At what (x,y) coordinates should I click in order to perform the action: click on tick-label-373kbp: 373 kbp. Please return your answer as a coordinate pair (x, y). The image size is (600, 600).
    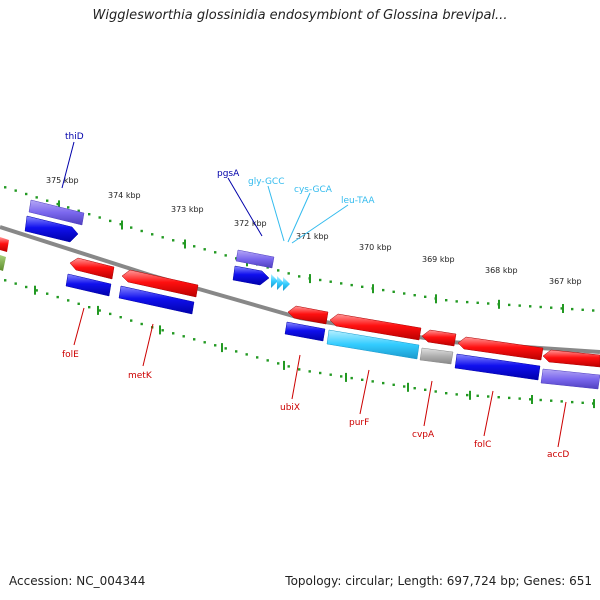
    Looking at the image, I should click on (187, 209).